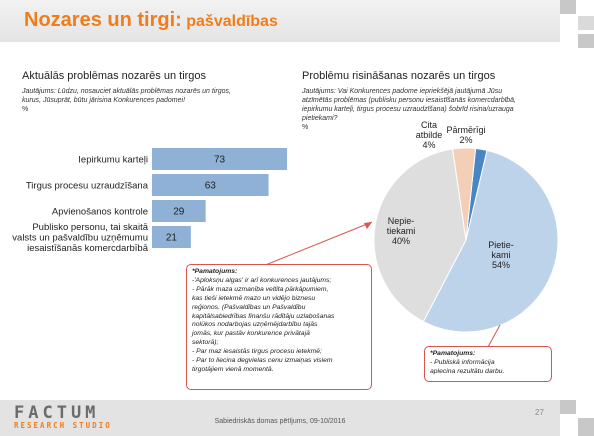 The height and width of the screenshot is (436, 594). I want to click on callout-left-line: kas tieši ietekmē mazo un vidējo biznesu, so click(254, 298).